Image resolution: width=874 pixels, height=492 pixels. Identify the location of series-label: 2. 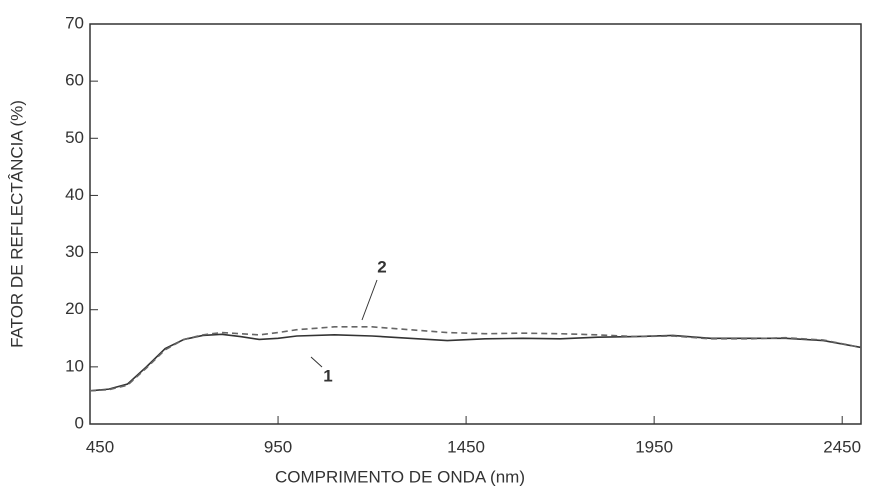
(381, 266).